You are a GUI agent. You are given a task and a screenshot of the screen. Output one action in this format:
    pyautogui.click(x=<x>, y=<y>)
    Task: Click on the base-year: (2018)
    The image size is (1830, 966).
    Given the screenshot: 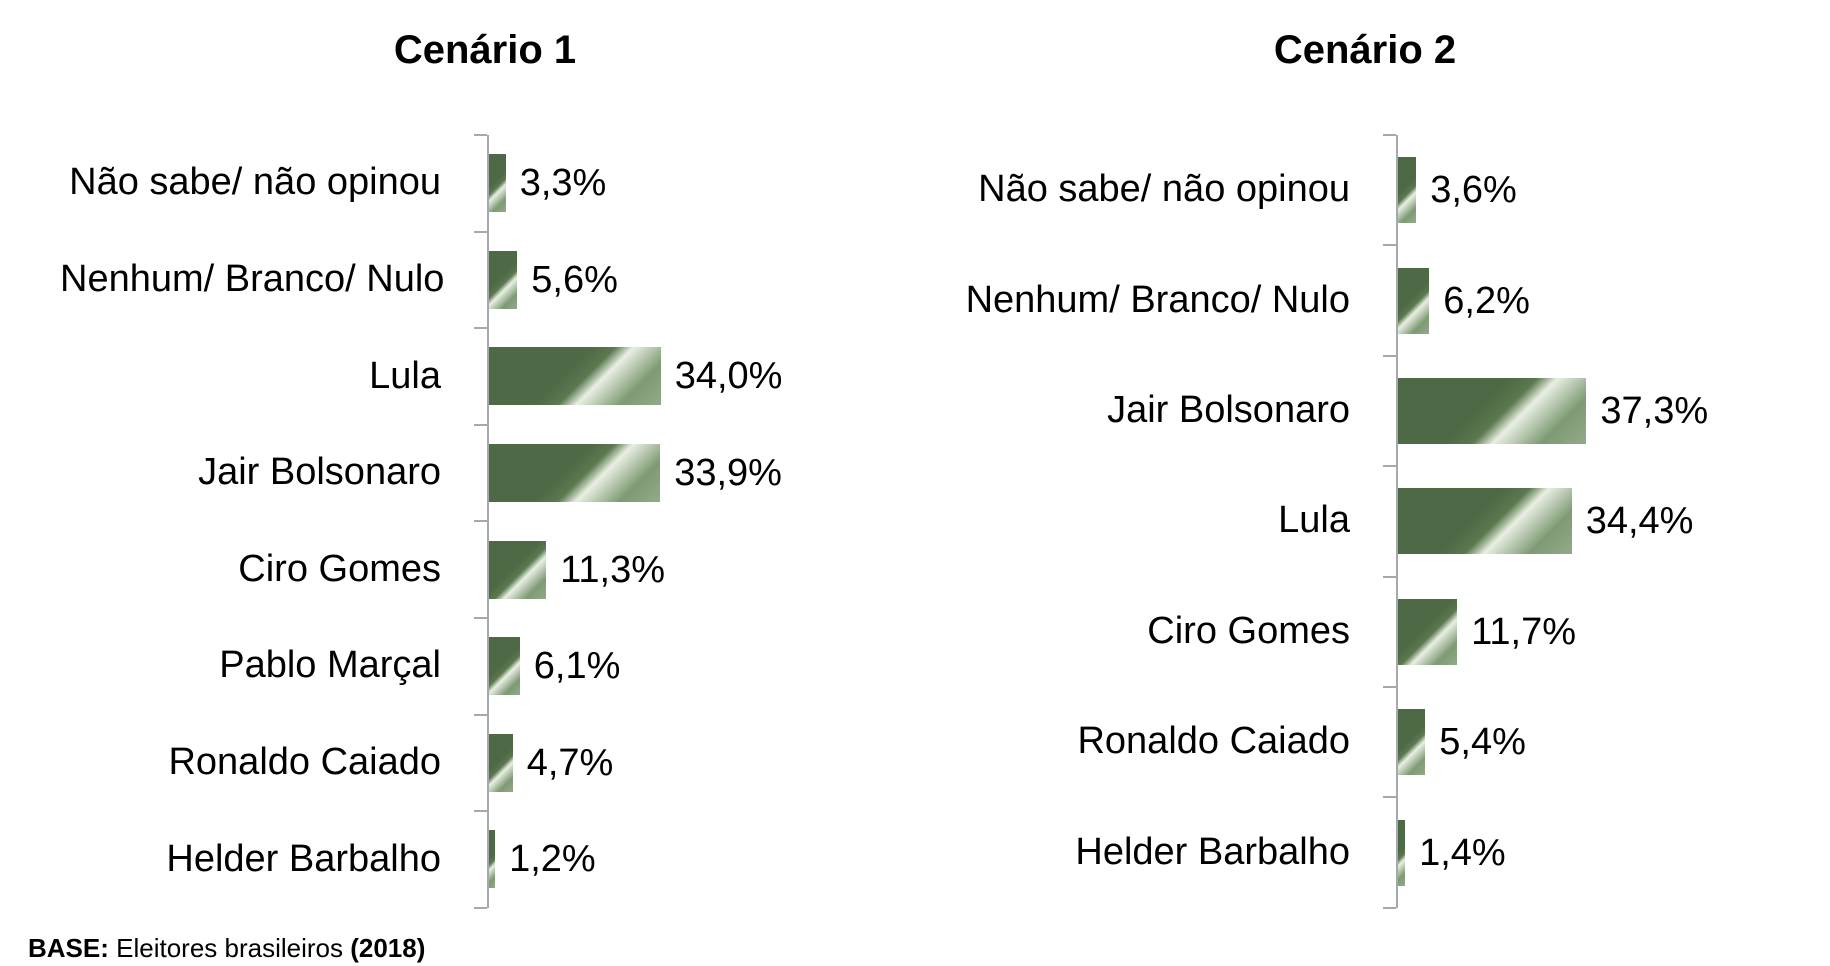 What is the action you would take?
    pyautogui.click(x=388, y=948)
    